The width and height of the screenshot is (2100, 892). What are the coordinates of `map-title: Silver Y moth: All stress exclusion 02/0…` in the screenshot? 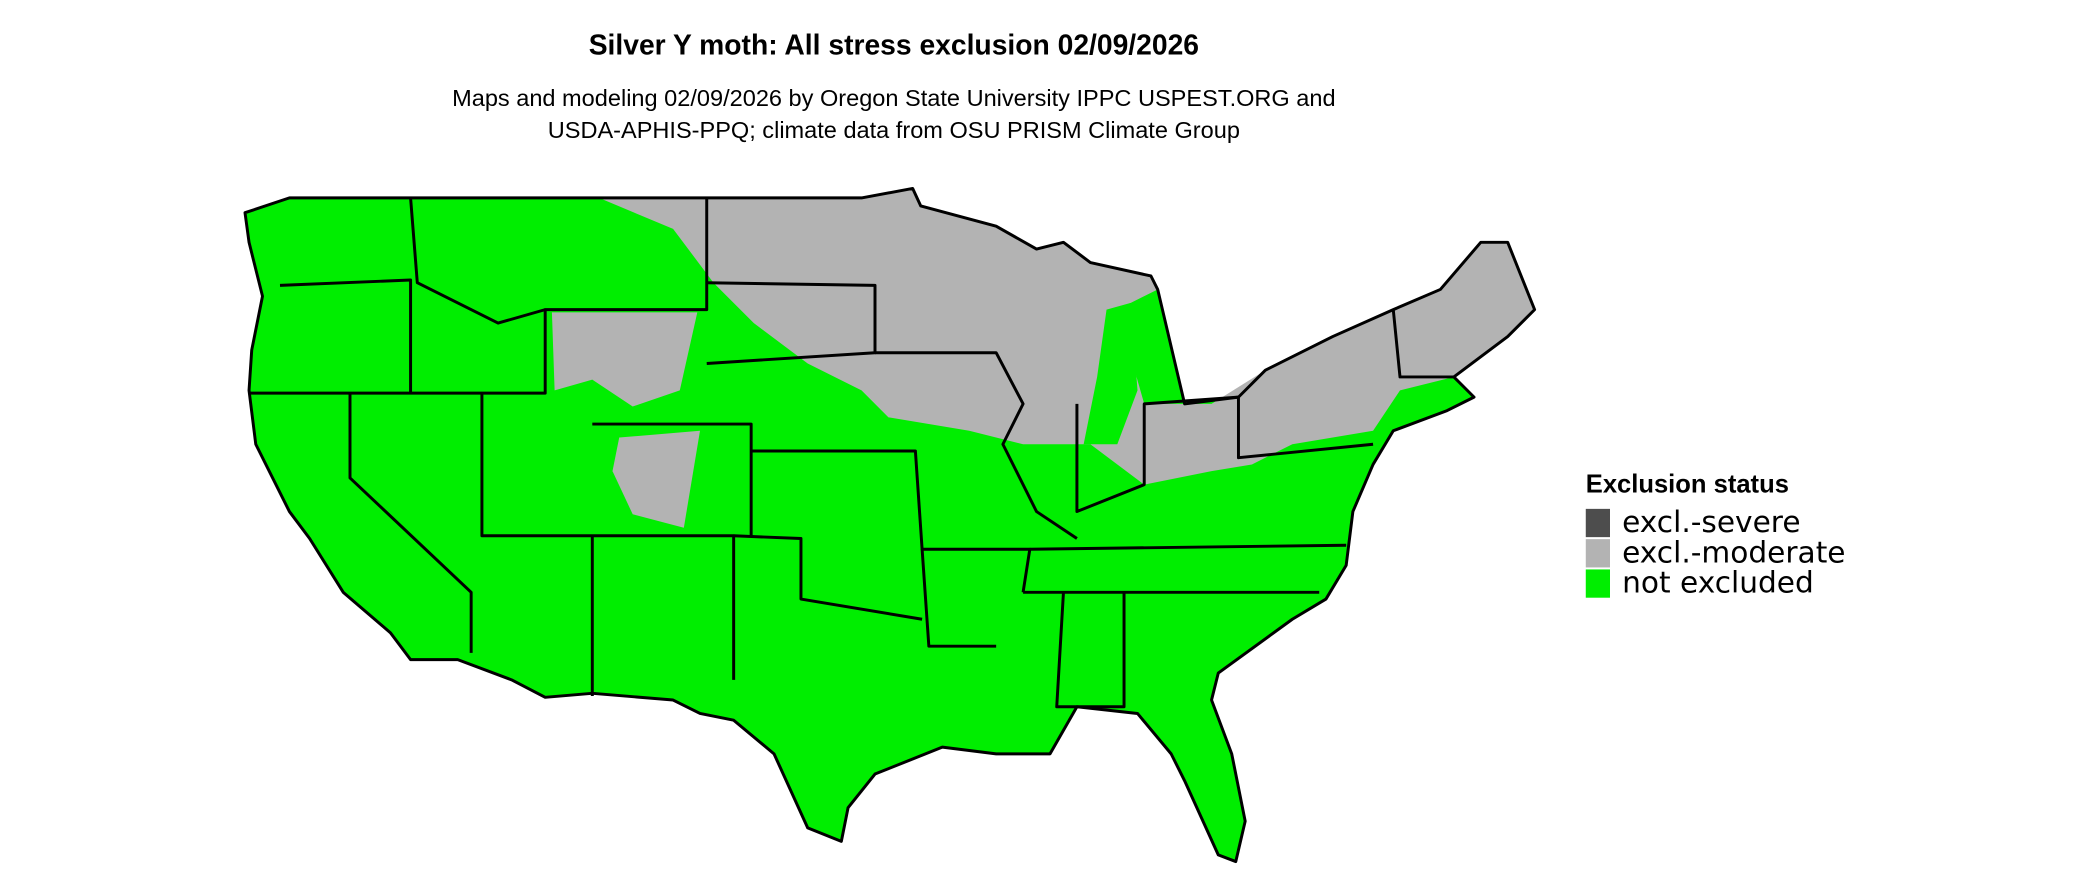 It's located at (894, 45).